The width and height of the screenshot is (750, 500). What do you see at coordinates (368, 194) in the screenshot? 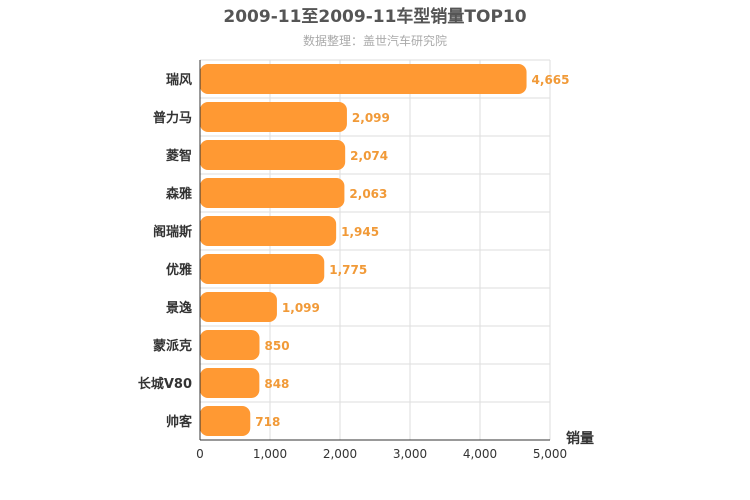
I see `value-label: 2,063` at bounding box center [368, 194].